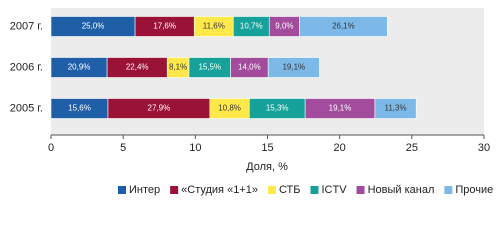 This screenshot has width=500, height=240. What do you see at coordinates (251, 26) in the screenshot?
I see `value-label: 10,7%` at bounding box center [251, 26].